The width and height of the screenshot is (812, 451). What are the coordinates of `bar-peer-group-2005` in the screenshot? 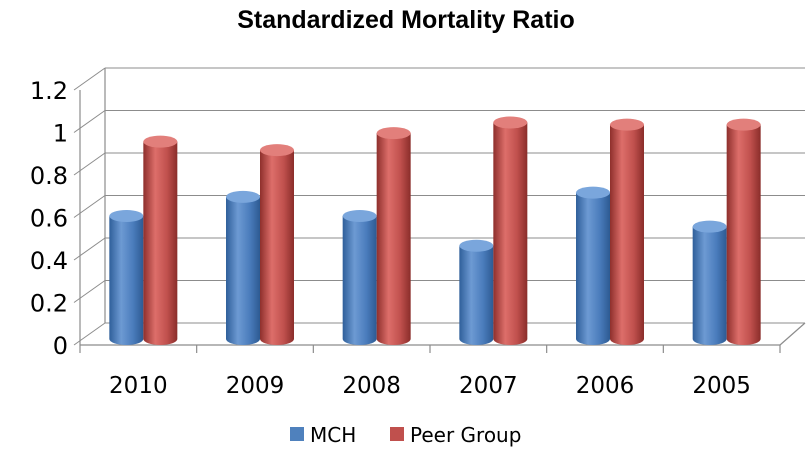 It's located at (743, 231).